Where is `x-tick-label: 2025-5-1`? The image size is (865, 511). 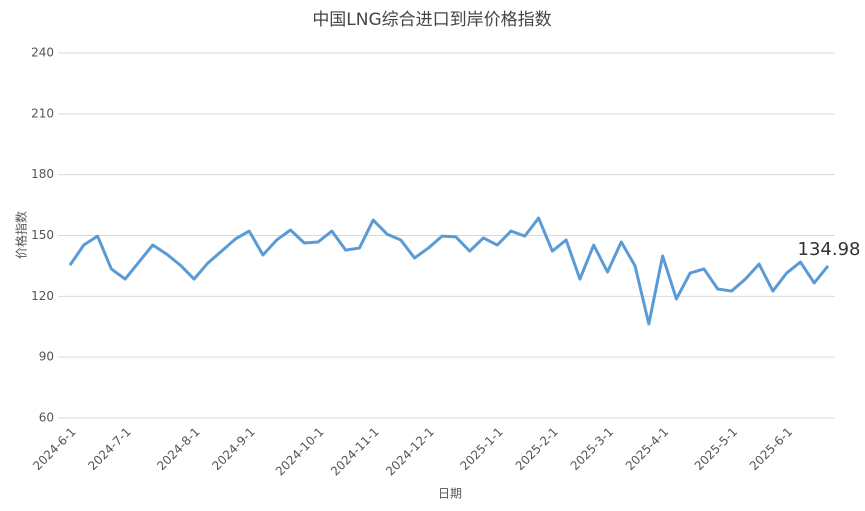 x-tick-label: 2025-5-1 is located at coordinates (716, 449).